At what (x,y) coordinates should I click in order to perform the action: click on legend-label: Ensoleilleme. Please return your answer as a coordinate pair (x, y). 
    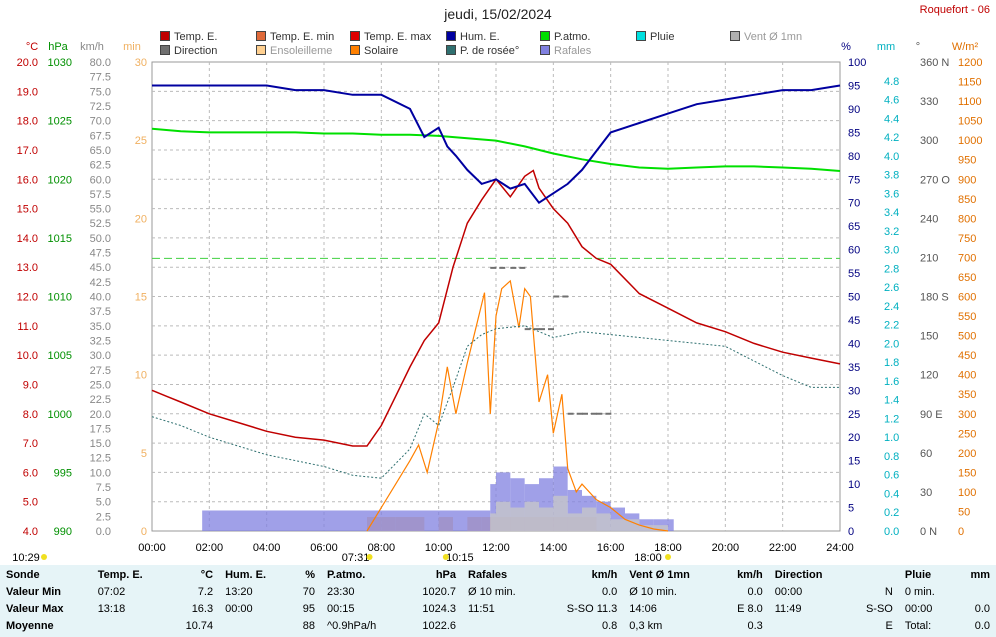
    Looking at the image, I should click on (301, 51).